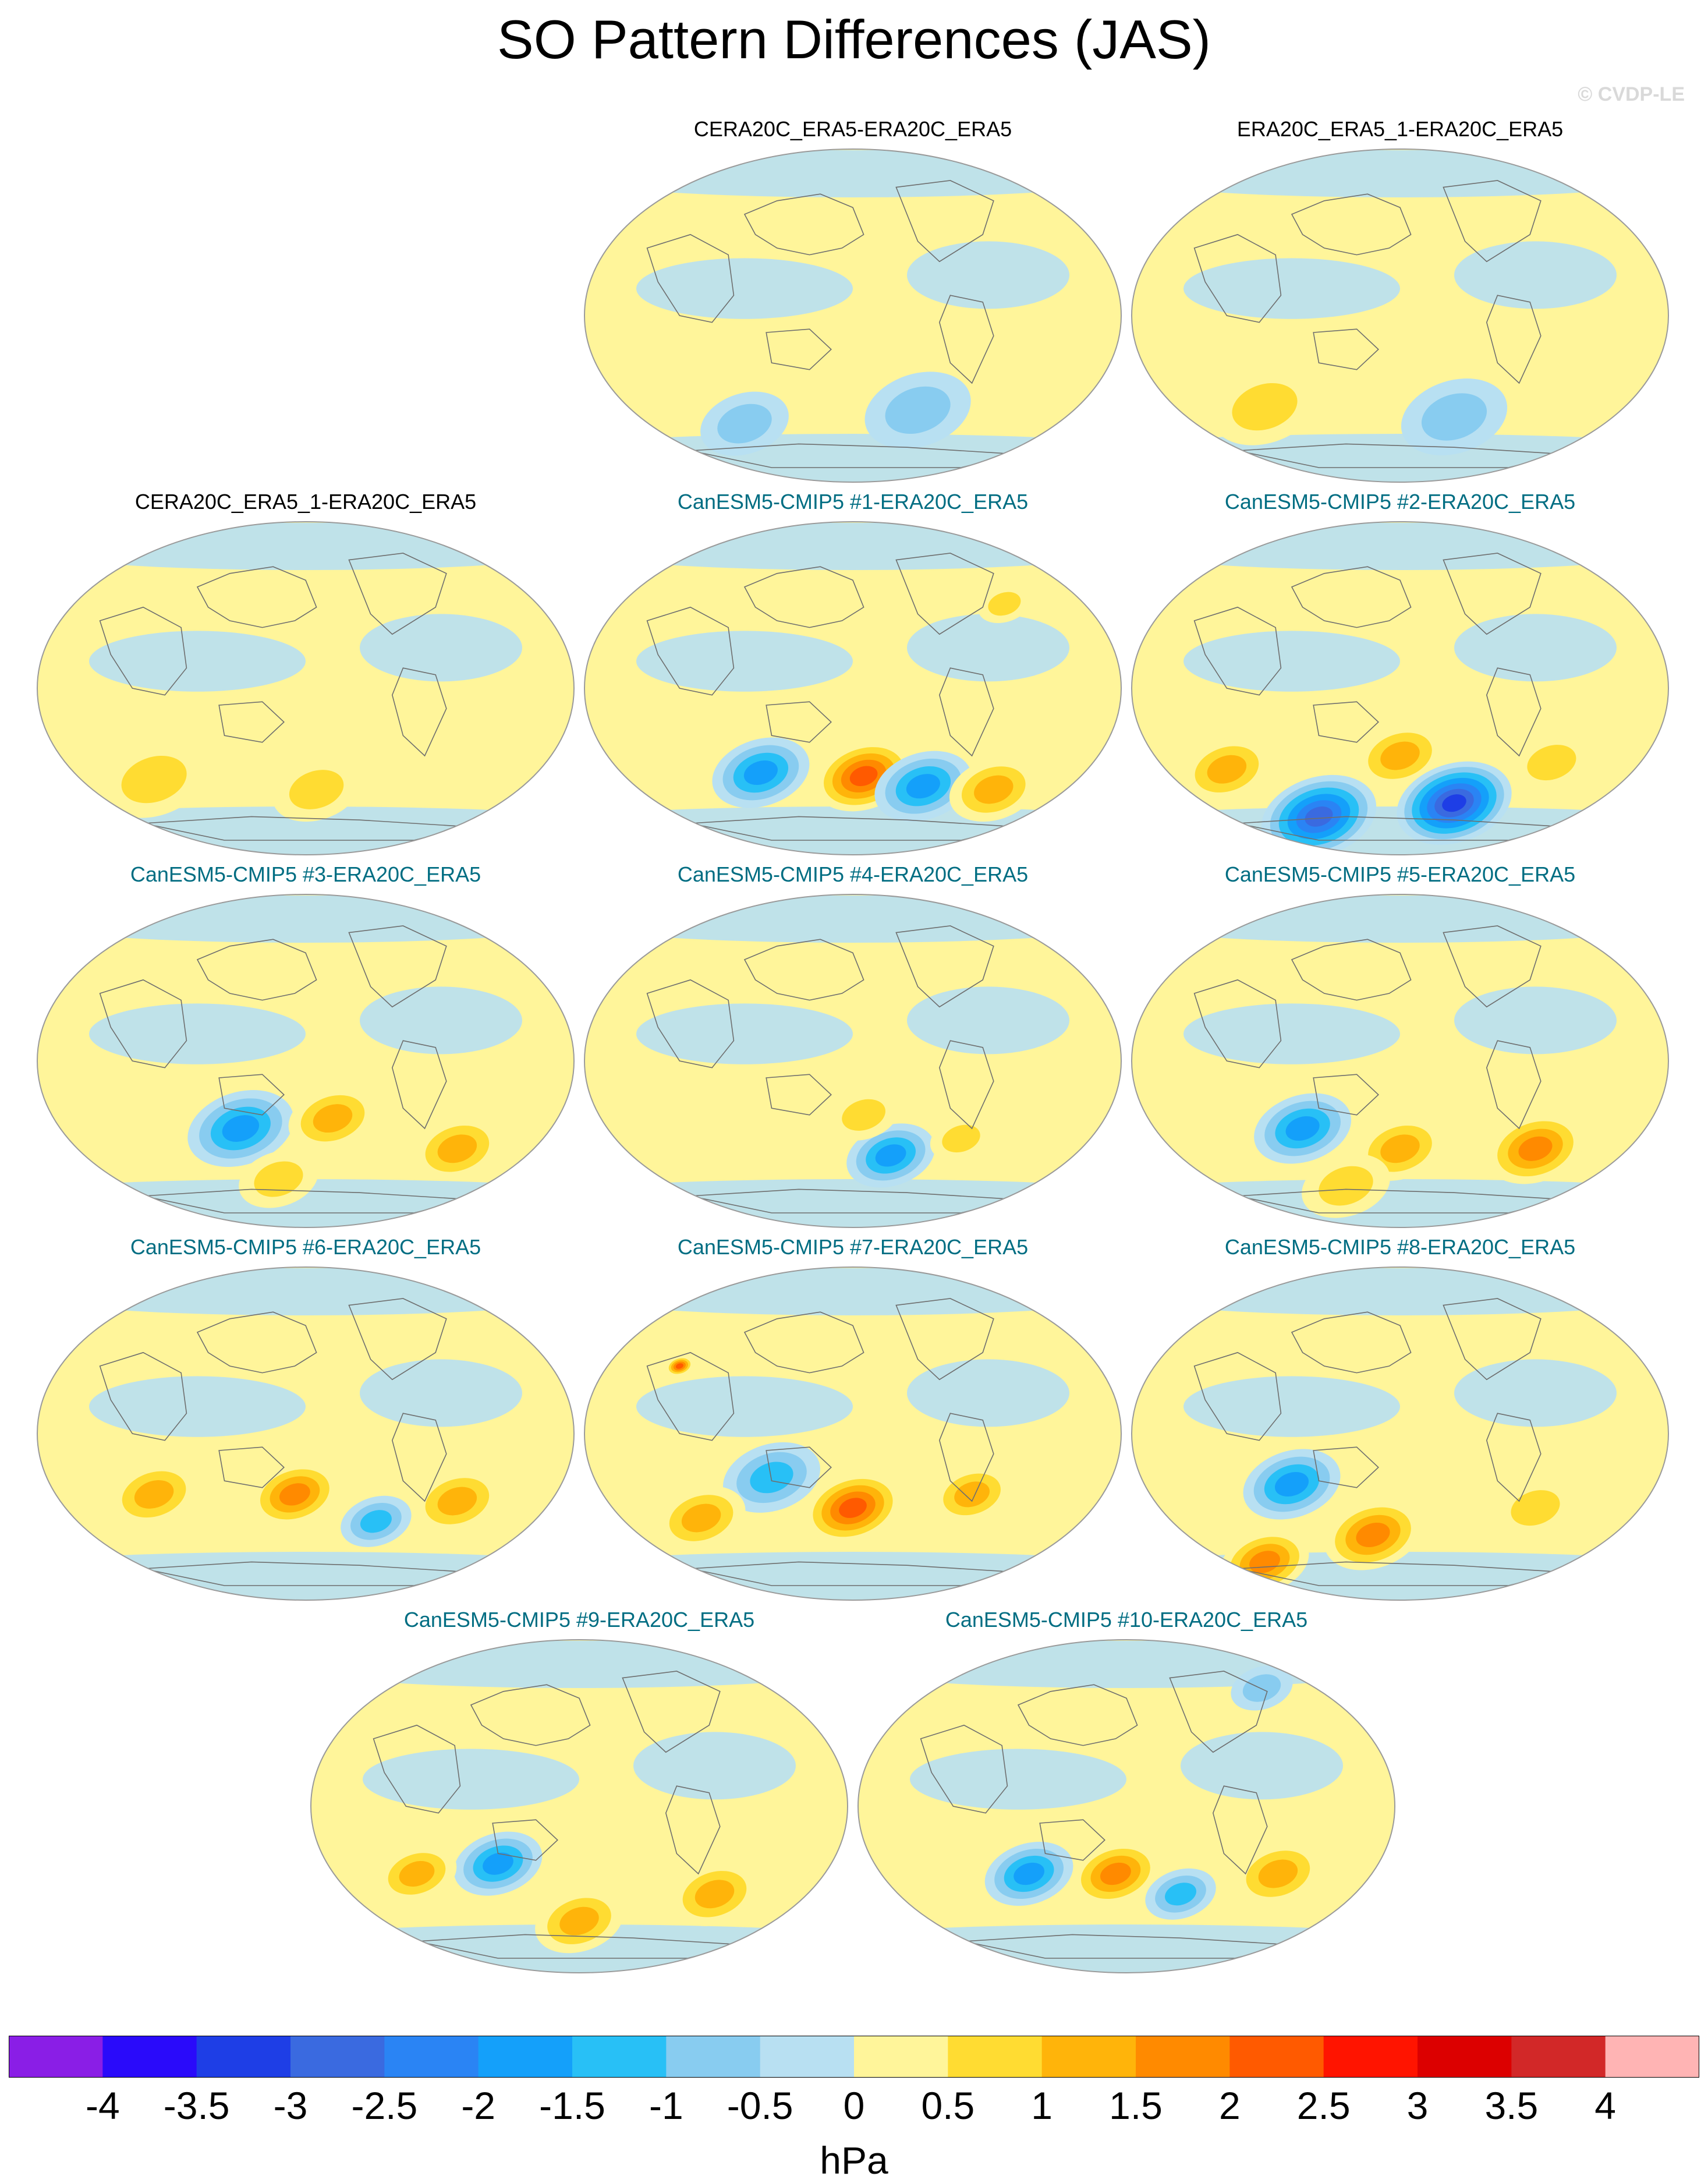 This screenshot has width=1708, height=2183. What do you see at coordinates (1631, 94) in the screenshot?
I see `copyright-label: © CVDP-LE` at bounding box center [1631, 94].